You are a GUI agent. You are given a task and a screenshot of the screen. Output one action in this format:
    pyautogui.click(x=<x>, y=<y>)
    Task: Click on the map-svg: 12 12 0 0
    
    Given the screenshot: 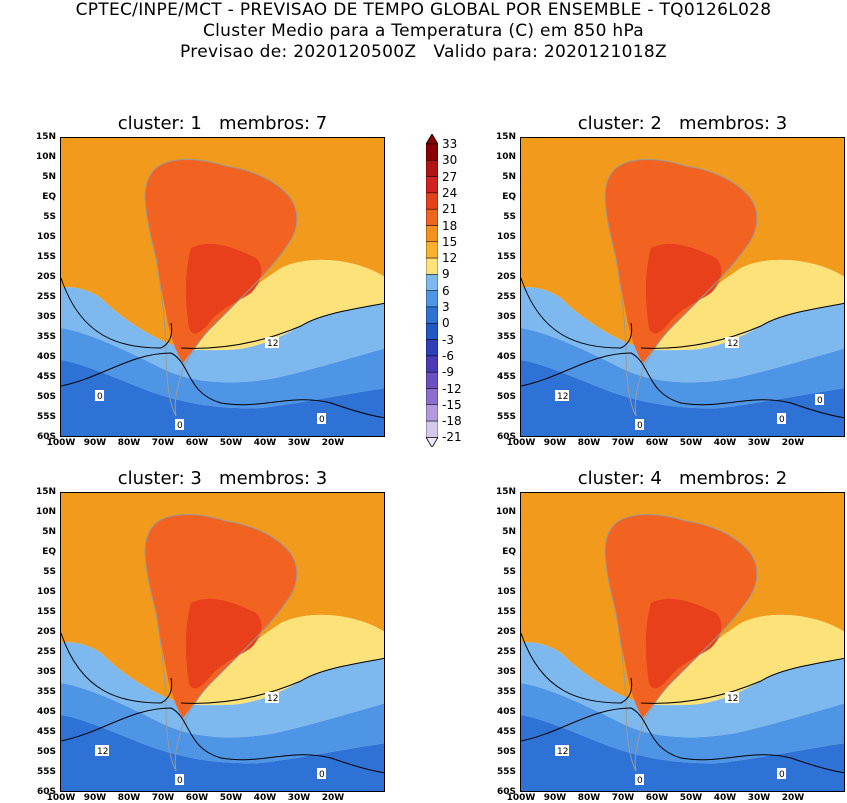 What is the action you would take?
    pyautogui.click(x=682, y=642)
    